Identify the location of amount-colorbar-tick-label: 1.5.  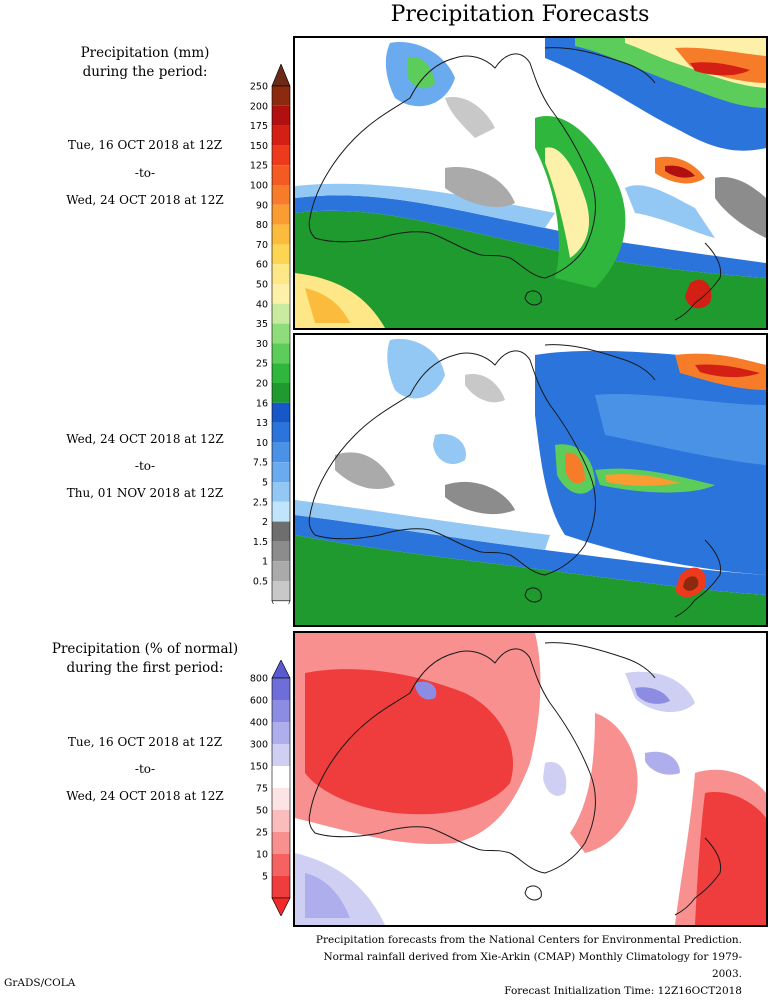
(260, 542).